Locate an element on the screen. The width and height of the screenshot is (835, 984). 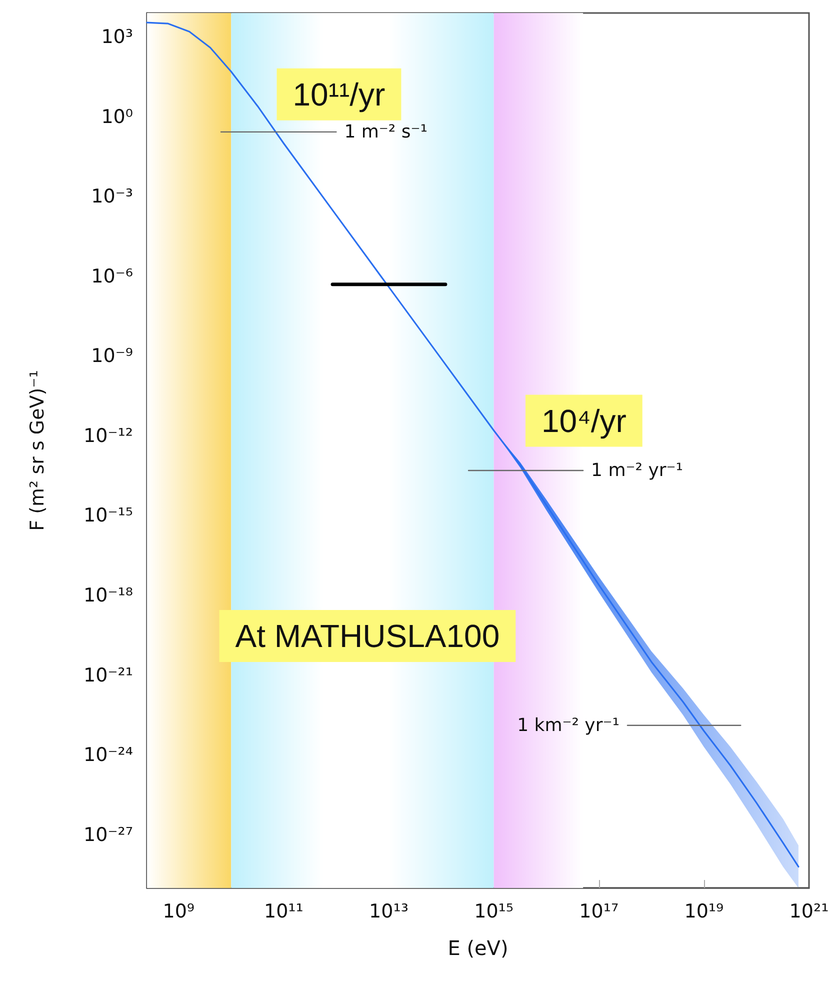
x-tick-label: 10¹¹ is located at coordinates (284, 911).